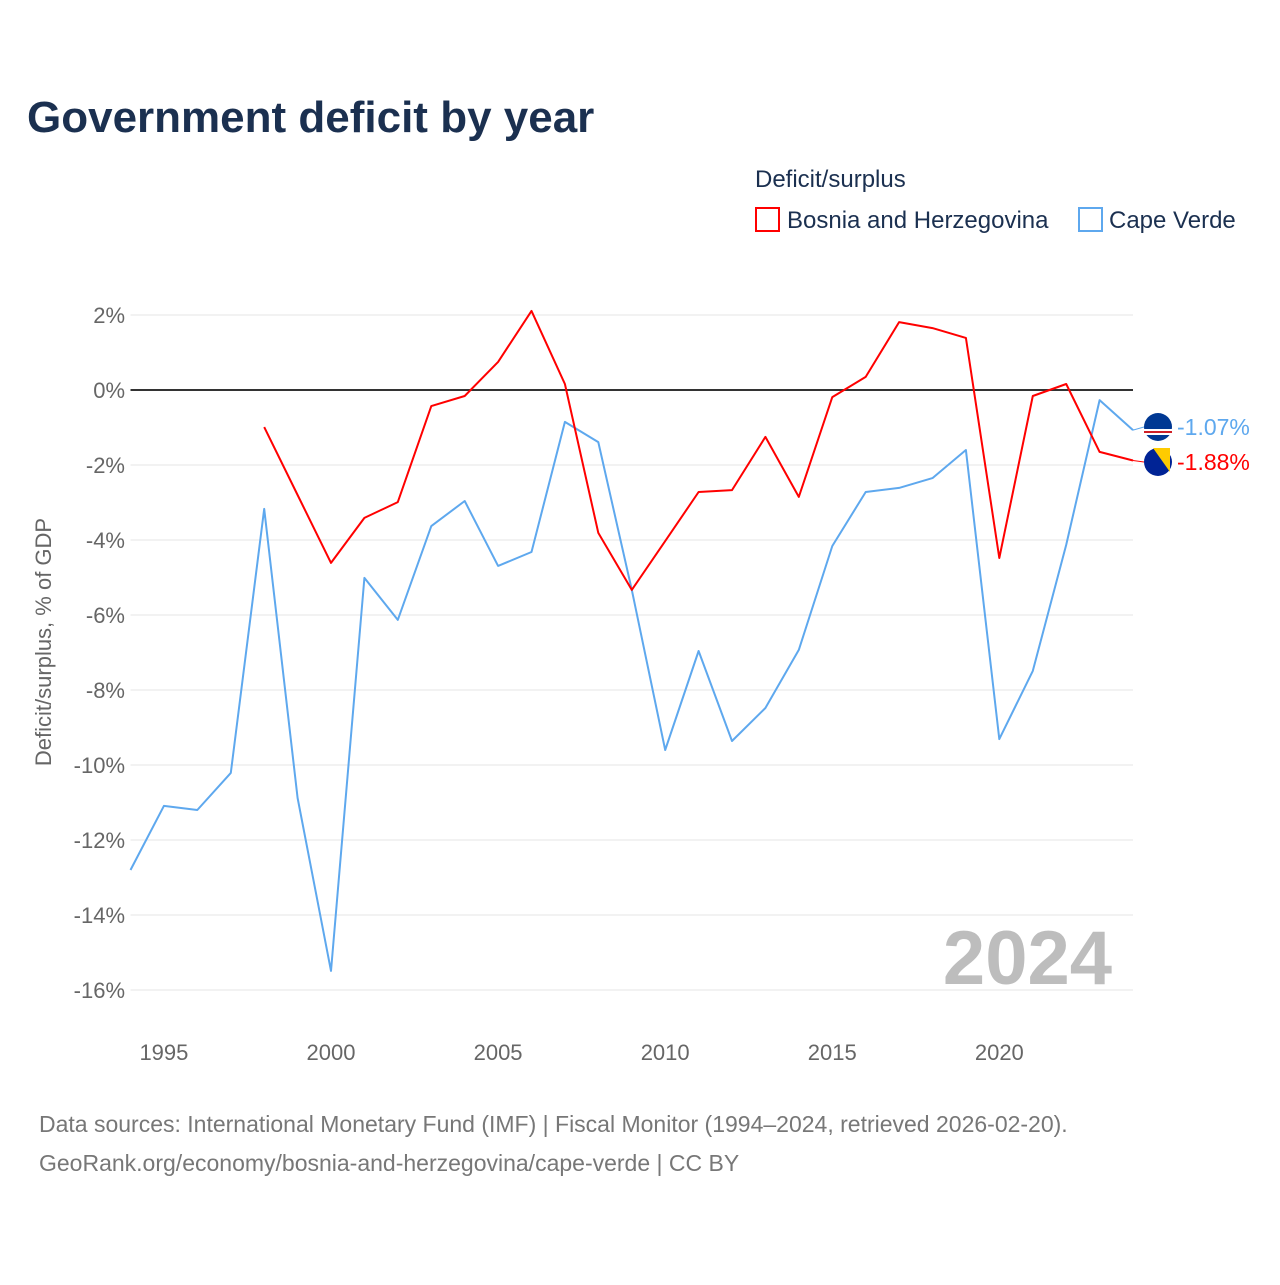 Image resolution: width=1280 pixels, height=1285 pixels. What do you see at coordinates (1027, 958) in the screenshot?
I see `year-watermark: 2024` at bounding box center [1027, 958].